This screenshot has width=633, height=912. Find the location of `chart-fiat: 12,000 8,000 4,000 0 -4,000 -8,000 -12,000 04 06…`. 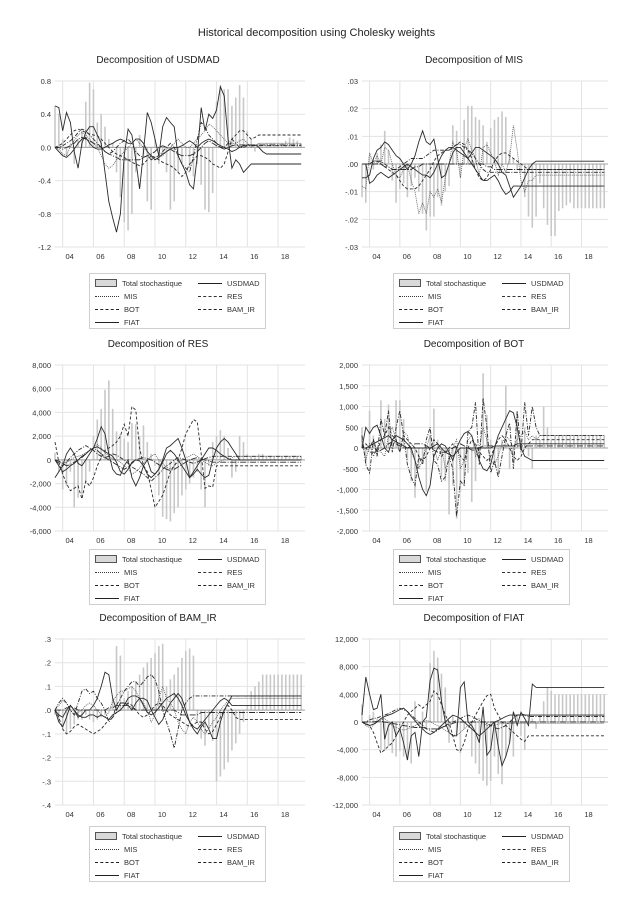

chart-fiat: 12,000 8,000 4,000 0 -4,000 -8,000 -12,000 04 06… is located at coordinates (470, 727).